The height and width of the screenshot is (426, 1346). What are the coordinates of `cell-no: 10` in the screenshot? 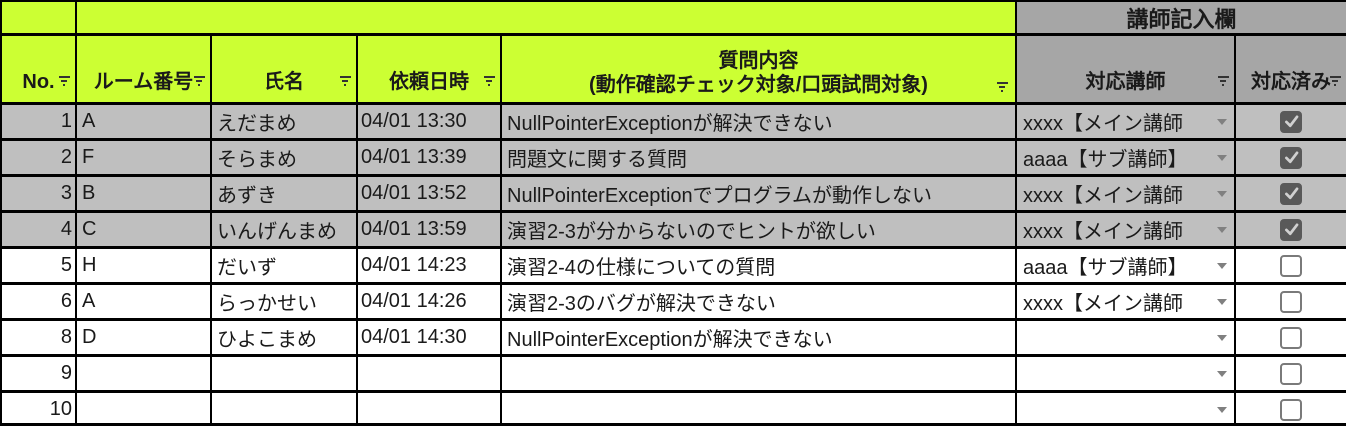 It's located at (39, 408).